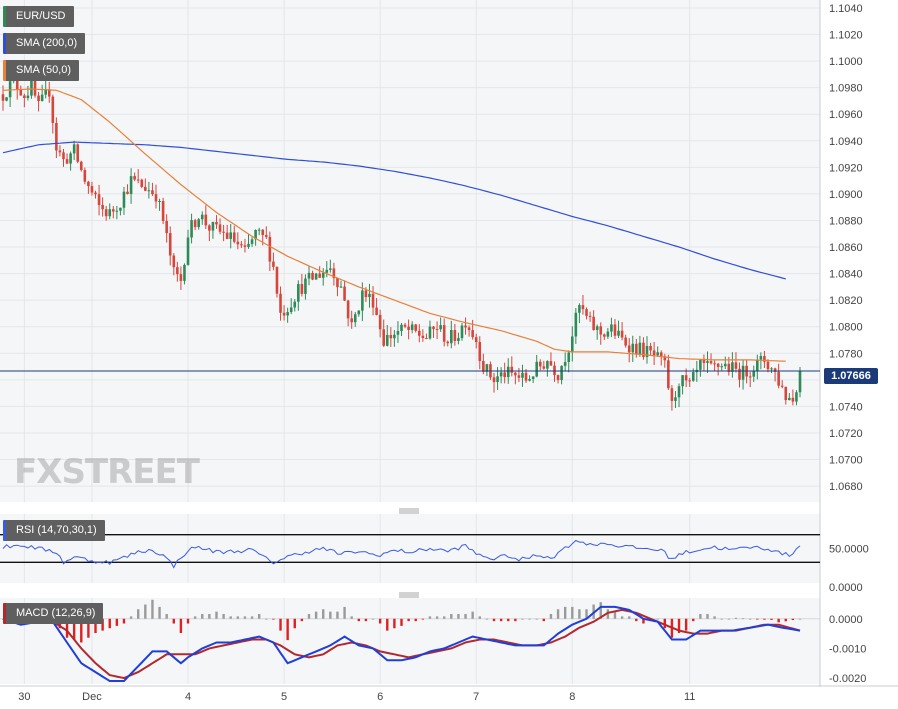 Image resolution: width=898 pixels, height=709 pixels. Describe the element at coordinates (846, 354) in the screenshot. I see `price-tick-label: 1.0780` at that location.